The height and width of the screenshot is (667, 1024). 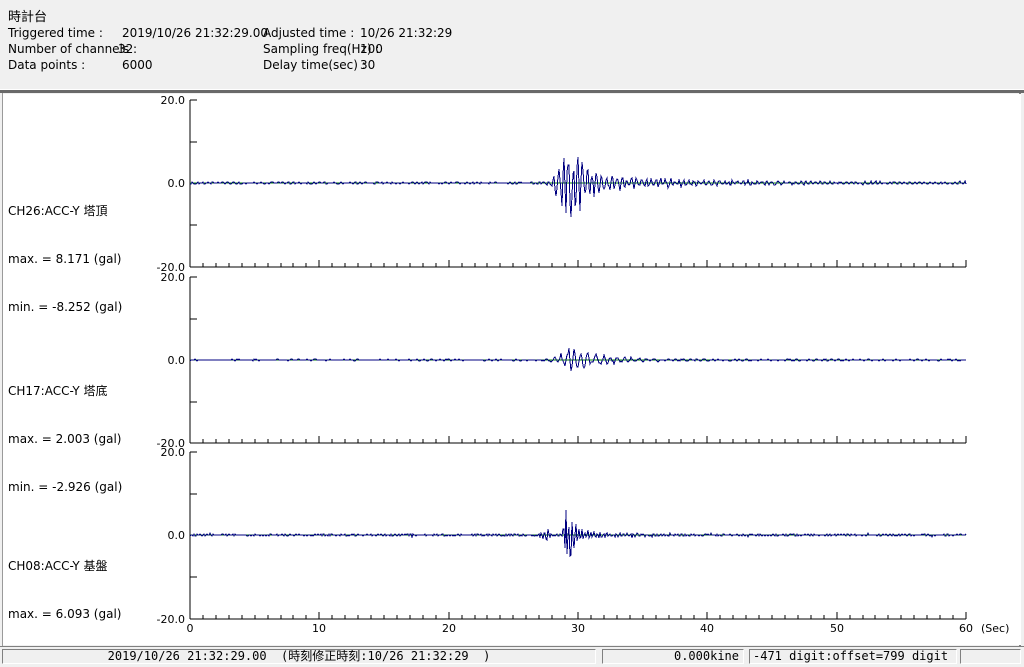 What do you see at coordinates (65, 439) in the screenshot?
I see `channel-2-max: max. = 2.003 (gal)` at bounding box center [65, 439].